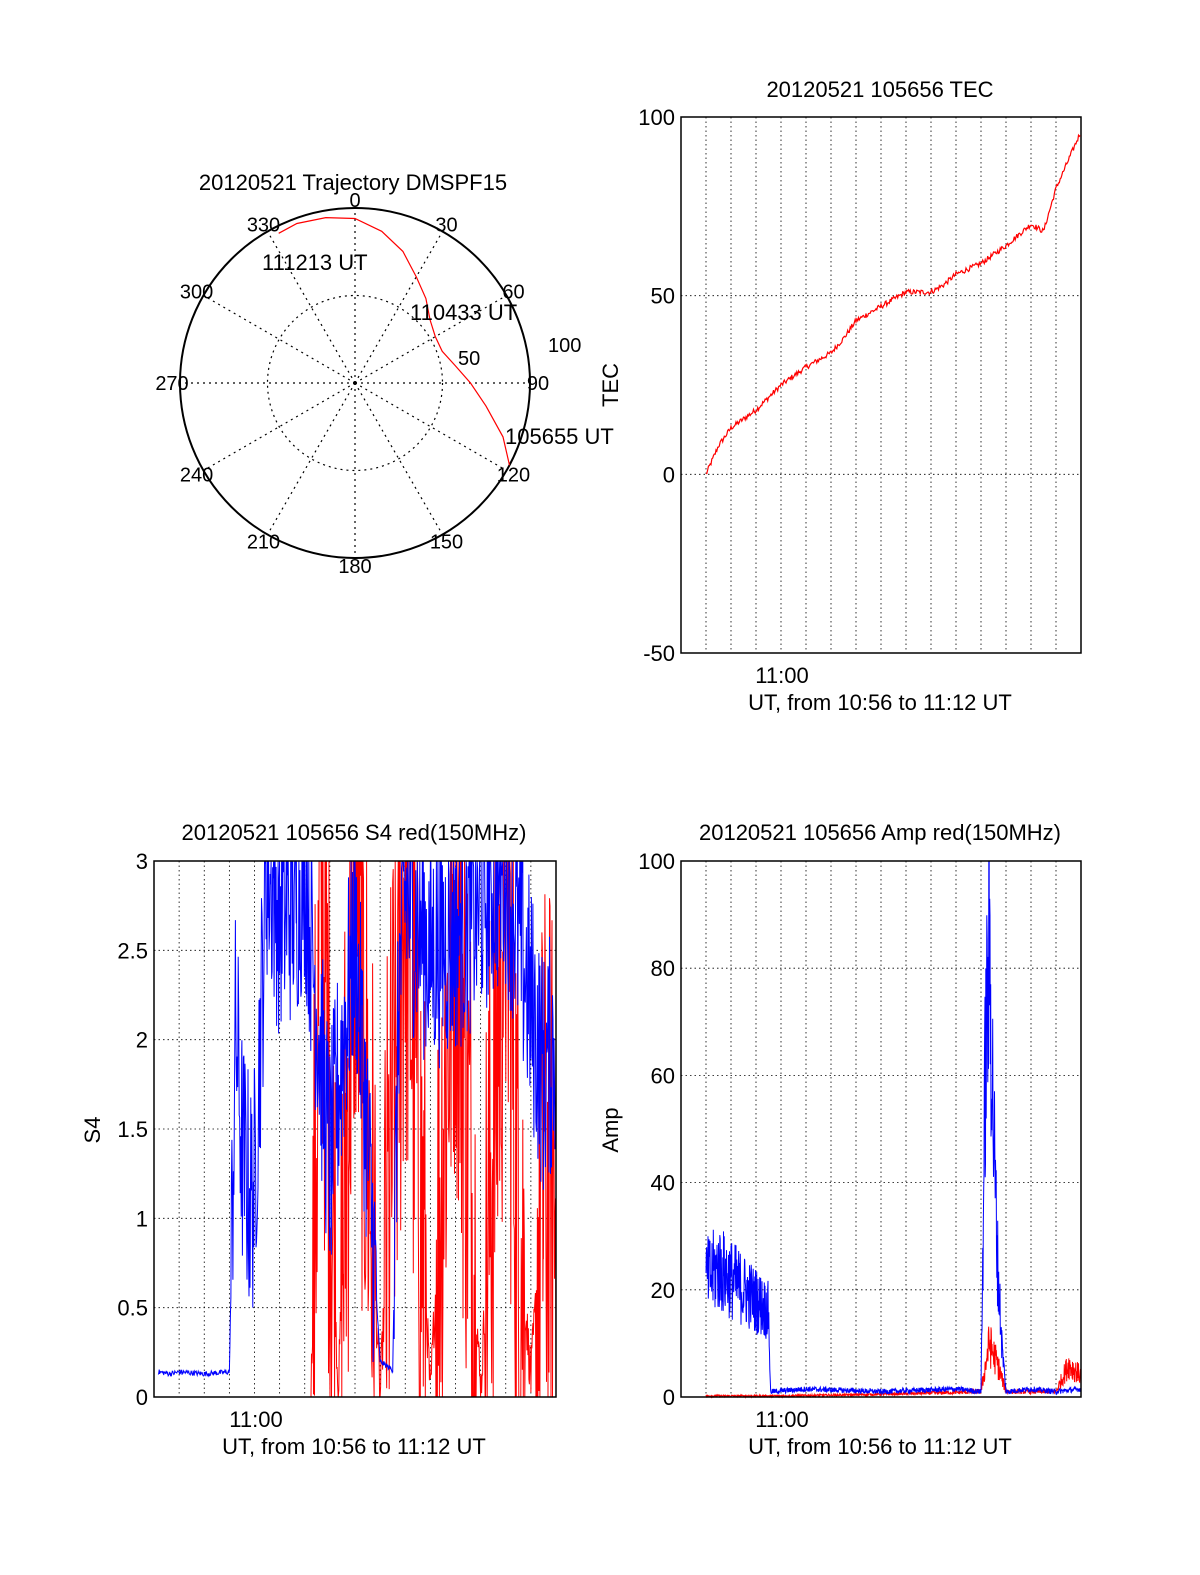 The width and height of the screenshot is (1200, 1575). I want to click on amp-plot-frame, so click(881, 1129).